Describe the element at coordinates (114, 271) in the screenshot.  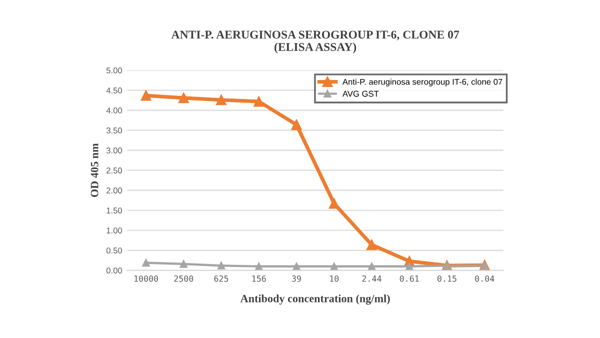
I see `y-tick-label: 0.00` at that location.